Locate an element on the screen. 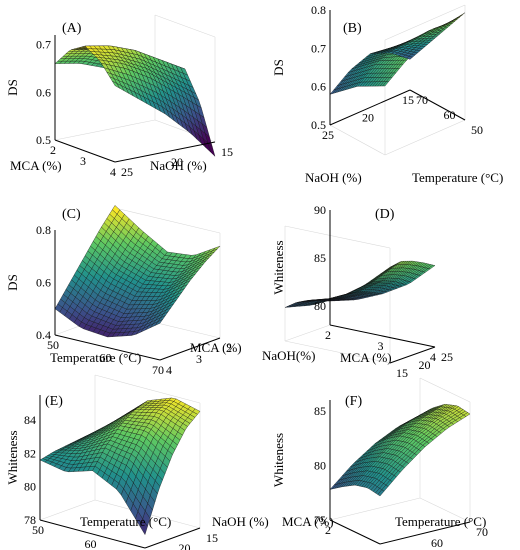  z-tick-label: 75 is located at coordinates (320, 520).